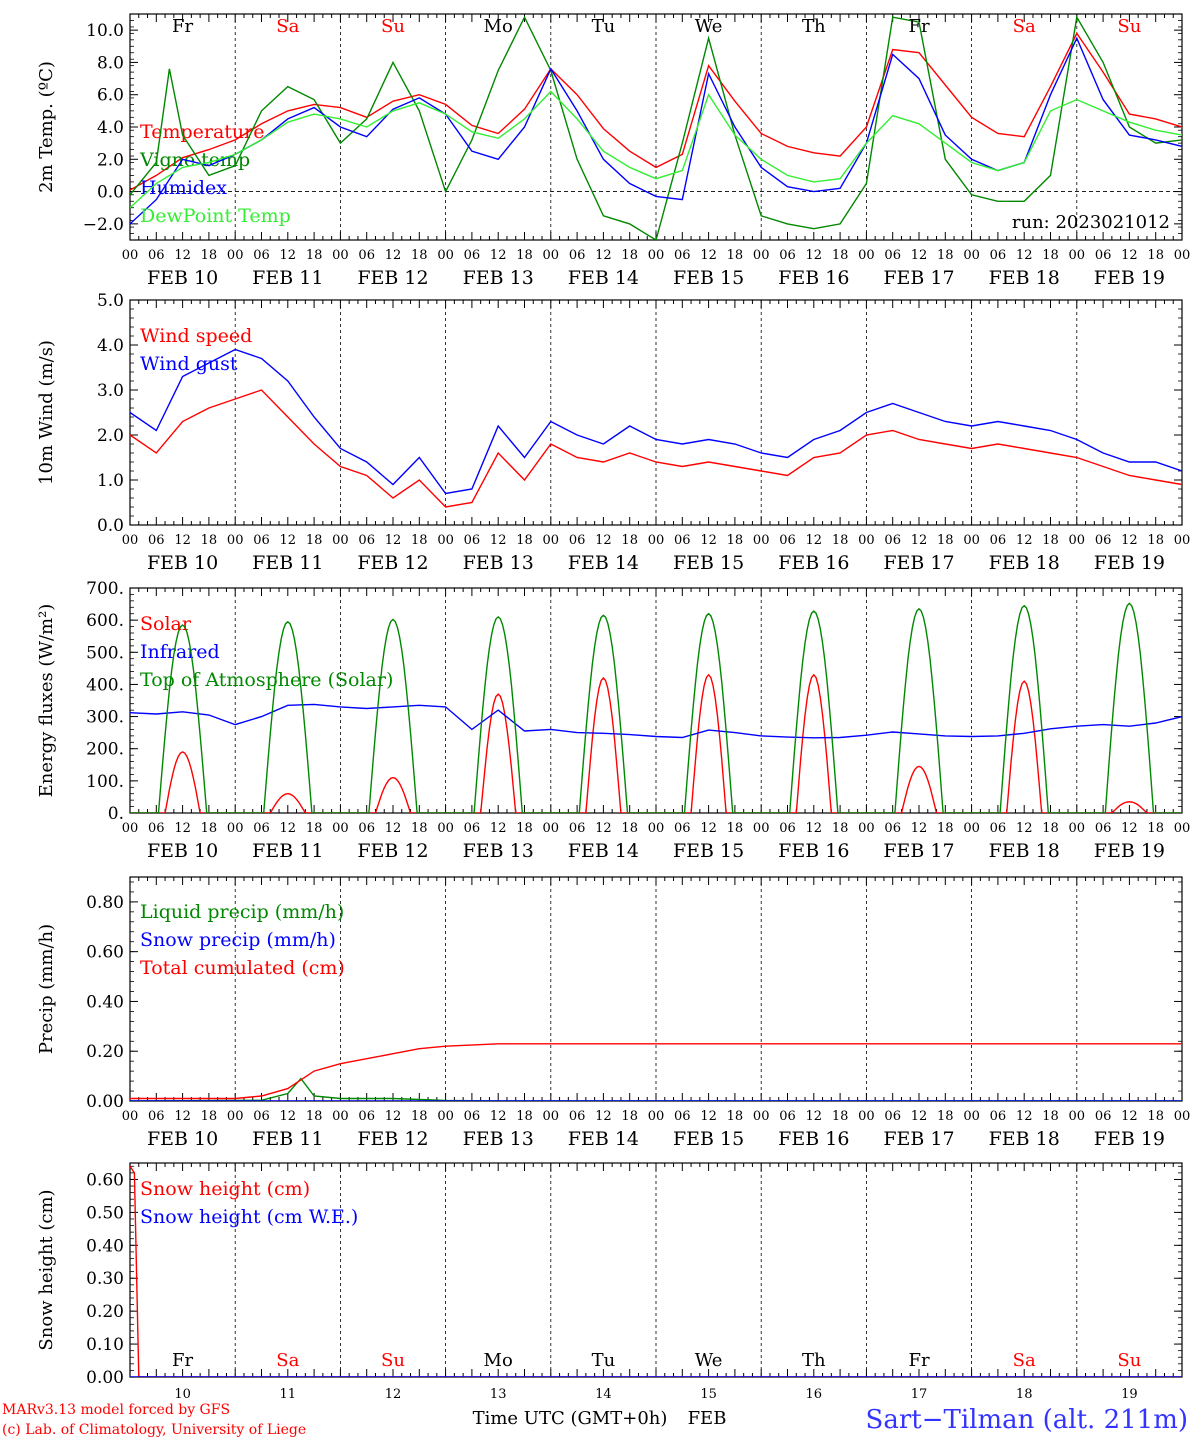 The width and height of the screenshot is (1194, 1440). I want to click on day-number-label: 12, so click(393, 1394).